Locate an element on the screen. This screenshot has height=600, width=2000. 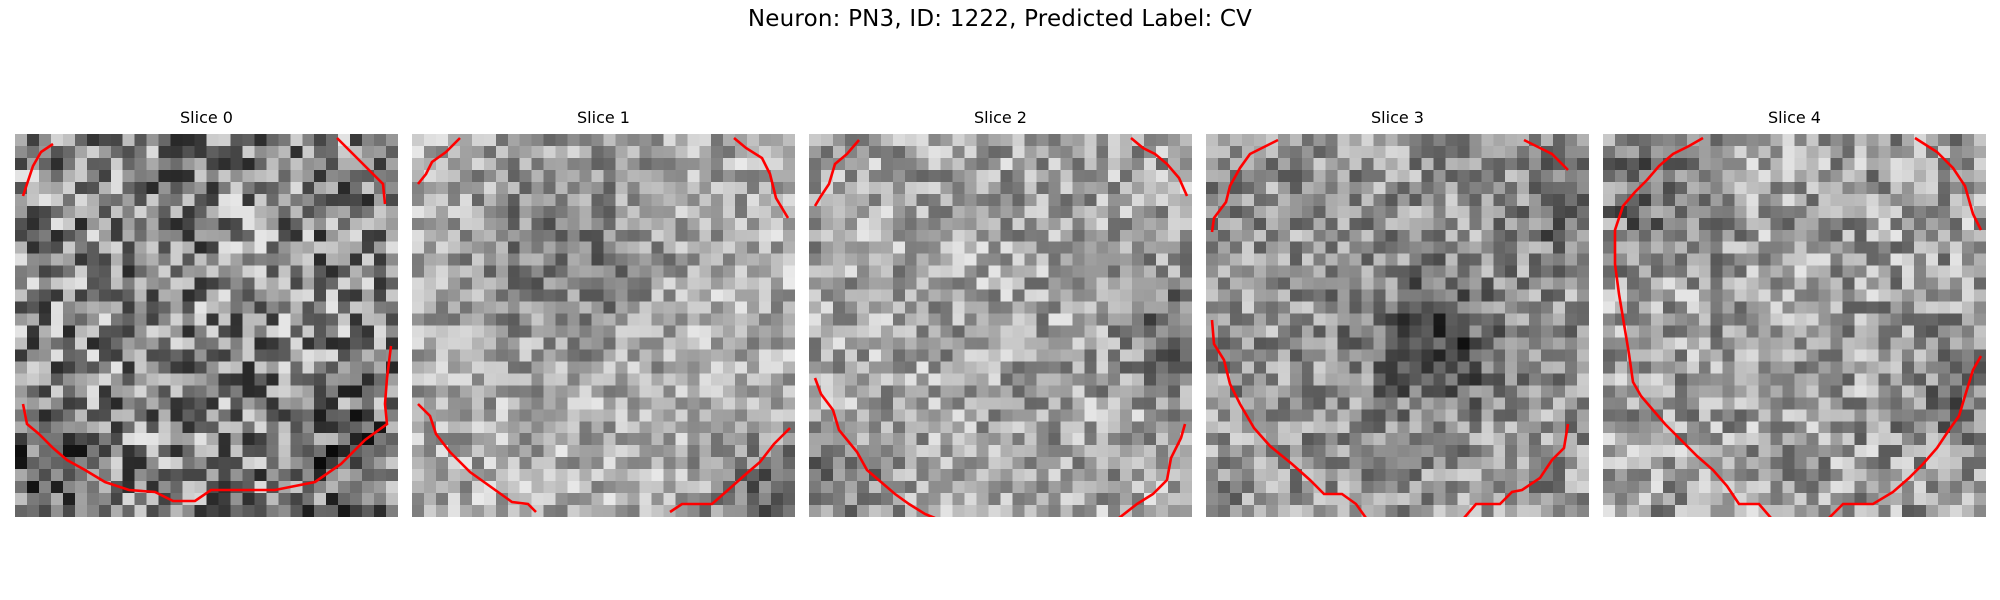
slice-title: Slice 0 is located at coordinates (206, 117).